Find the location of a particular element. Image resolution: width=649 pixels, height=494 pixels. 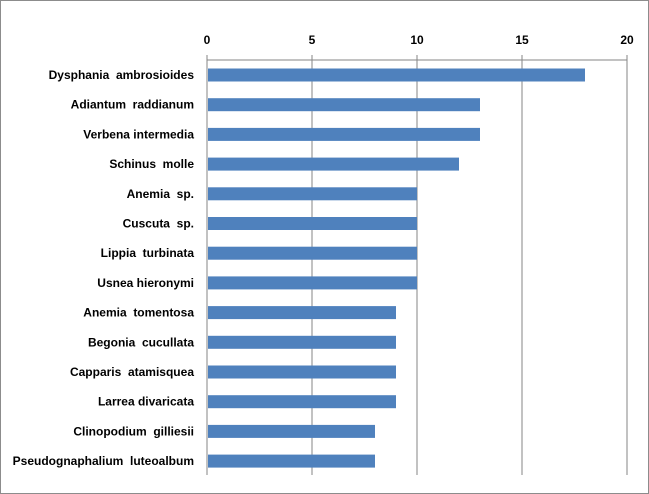

x-tick-label: 15 is located at coordinates (522, 40).